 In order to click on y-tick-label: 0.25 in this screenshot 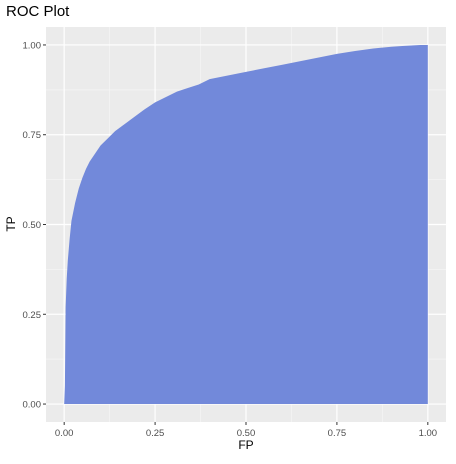, I will do `click(32, 315)`.